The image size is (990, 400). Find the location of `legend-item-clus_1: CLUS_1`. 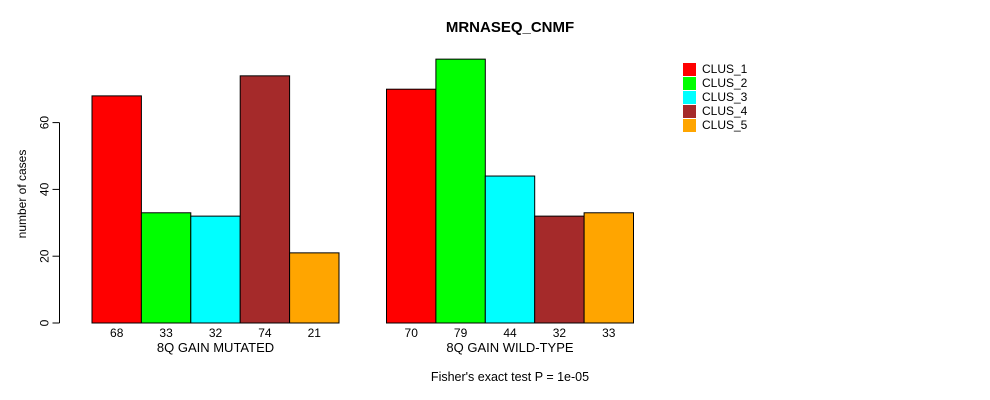

legend-item-clus_1: CLUS_1 is located at coordinates (715, 69).